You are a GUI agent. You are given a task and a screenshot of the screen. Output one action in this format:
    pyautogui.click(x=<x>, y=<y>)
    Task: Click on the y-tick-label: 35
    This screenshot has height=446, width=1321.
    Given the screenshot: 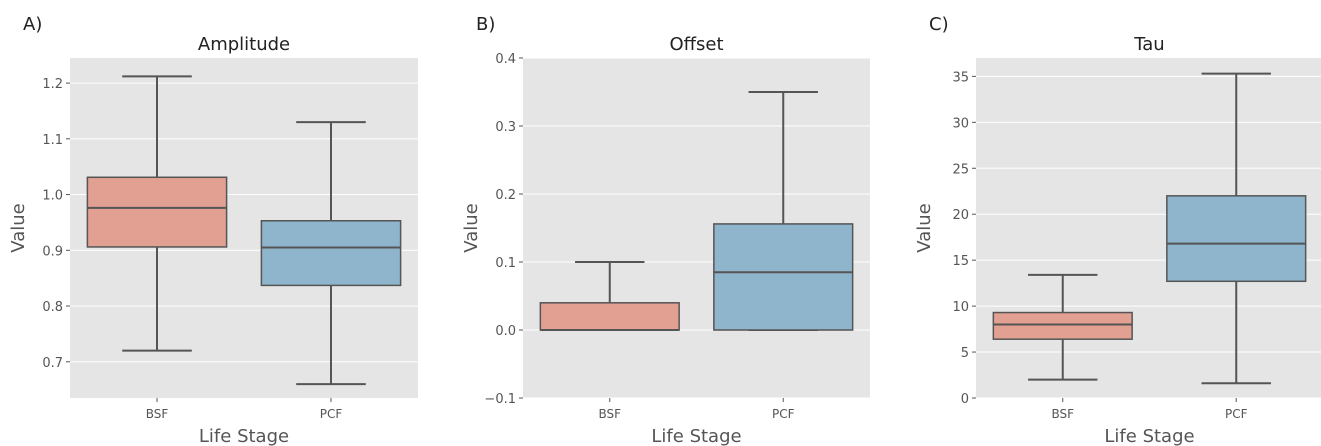 What is the action you would take?
    pyautogui.click(x=960, y=77)
    